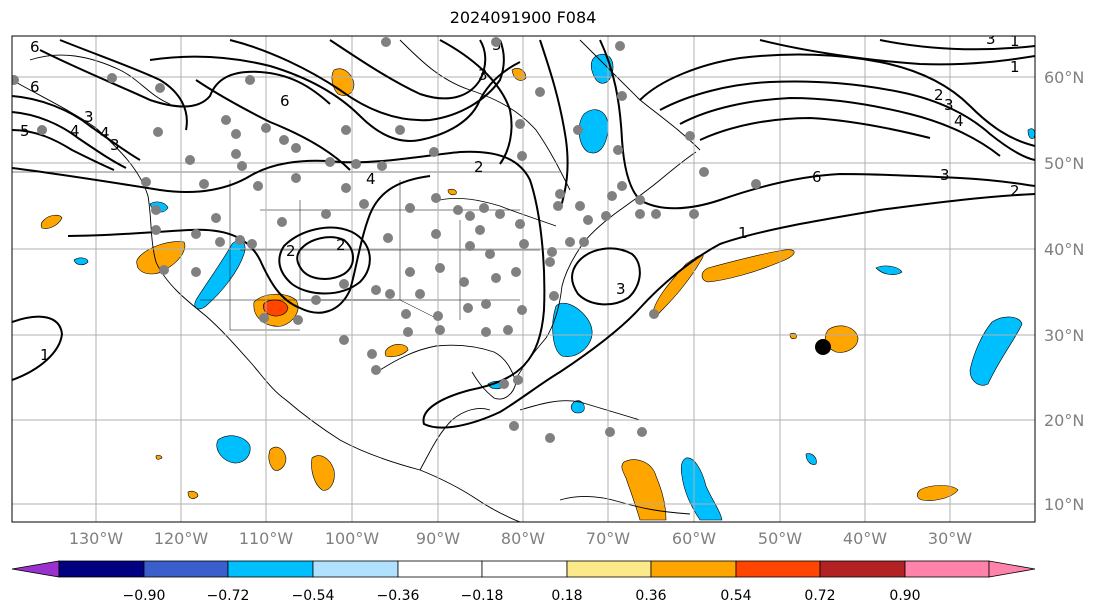 This screenshot has height=615, width=1105. I want to click on colorbar-tick: −0.72, so click(228, 596).